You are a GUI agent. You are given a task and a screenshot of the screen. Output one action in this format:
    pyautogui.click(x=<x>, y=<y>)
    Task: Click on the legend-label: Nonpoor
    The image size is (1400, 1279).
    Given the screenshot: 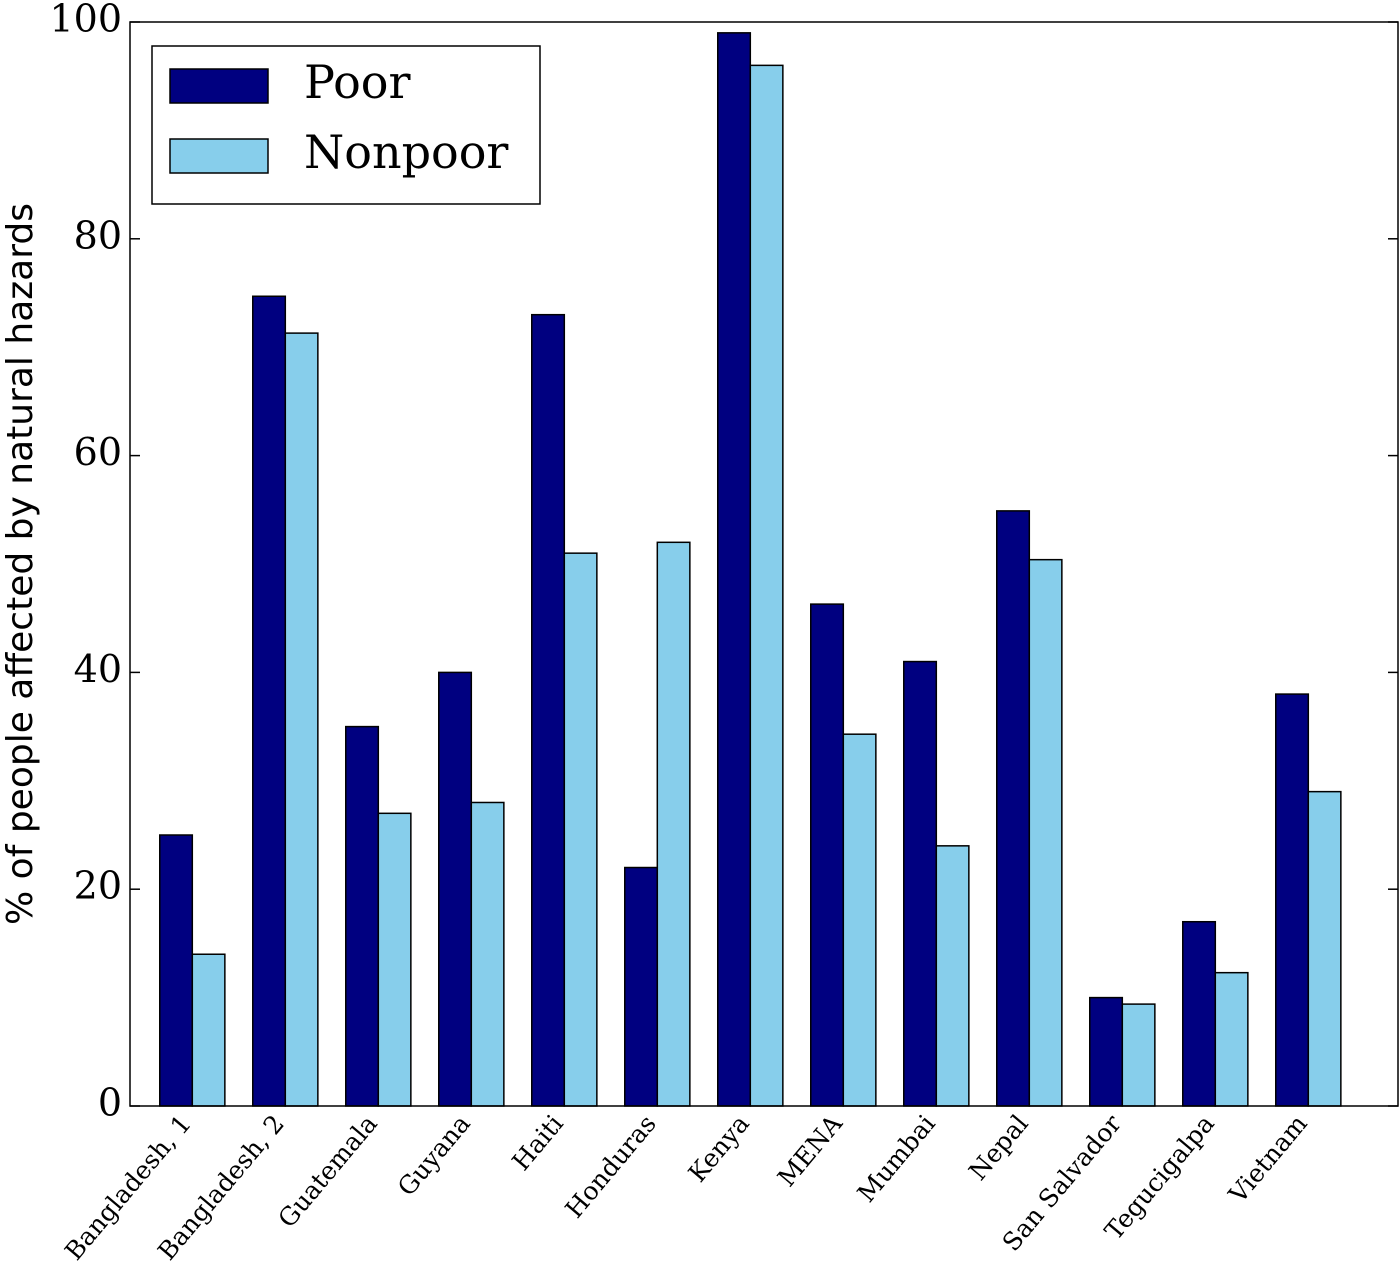 What is the action you would take?
    pyautogui.click(x=406, y=152)
    